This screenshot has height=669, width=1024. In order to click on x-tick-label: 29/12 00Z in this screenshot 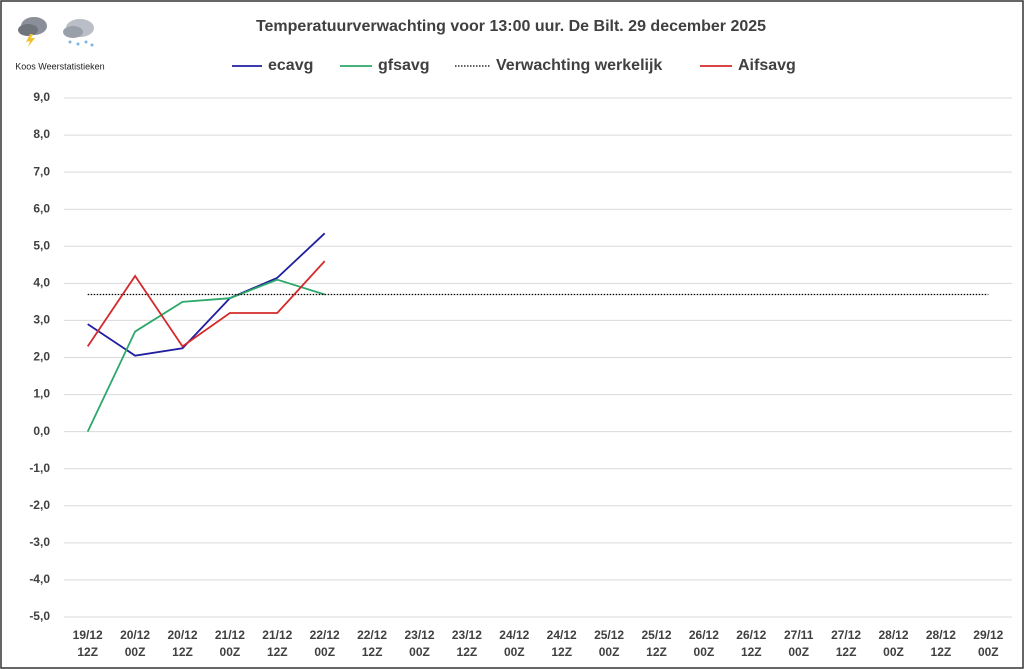, I will do `click(988, 643)`.